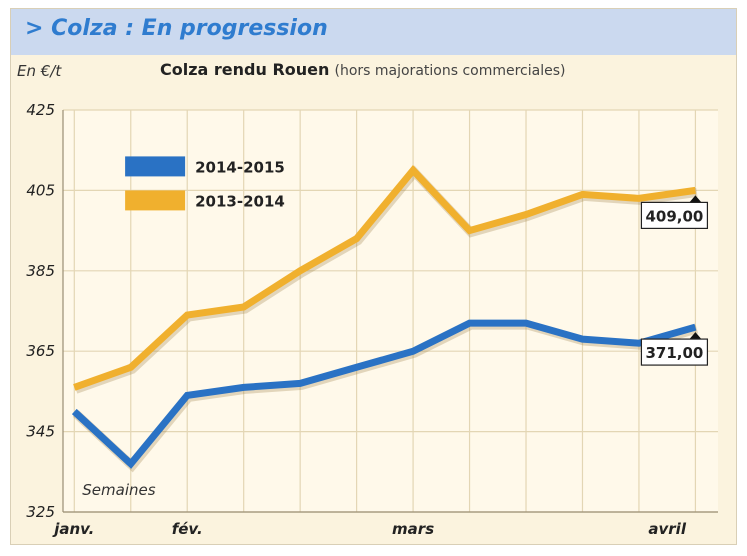 The image size is (747, 556). I want to click on y-axis-unit-label: En €/t, so click(39, 71).